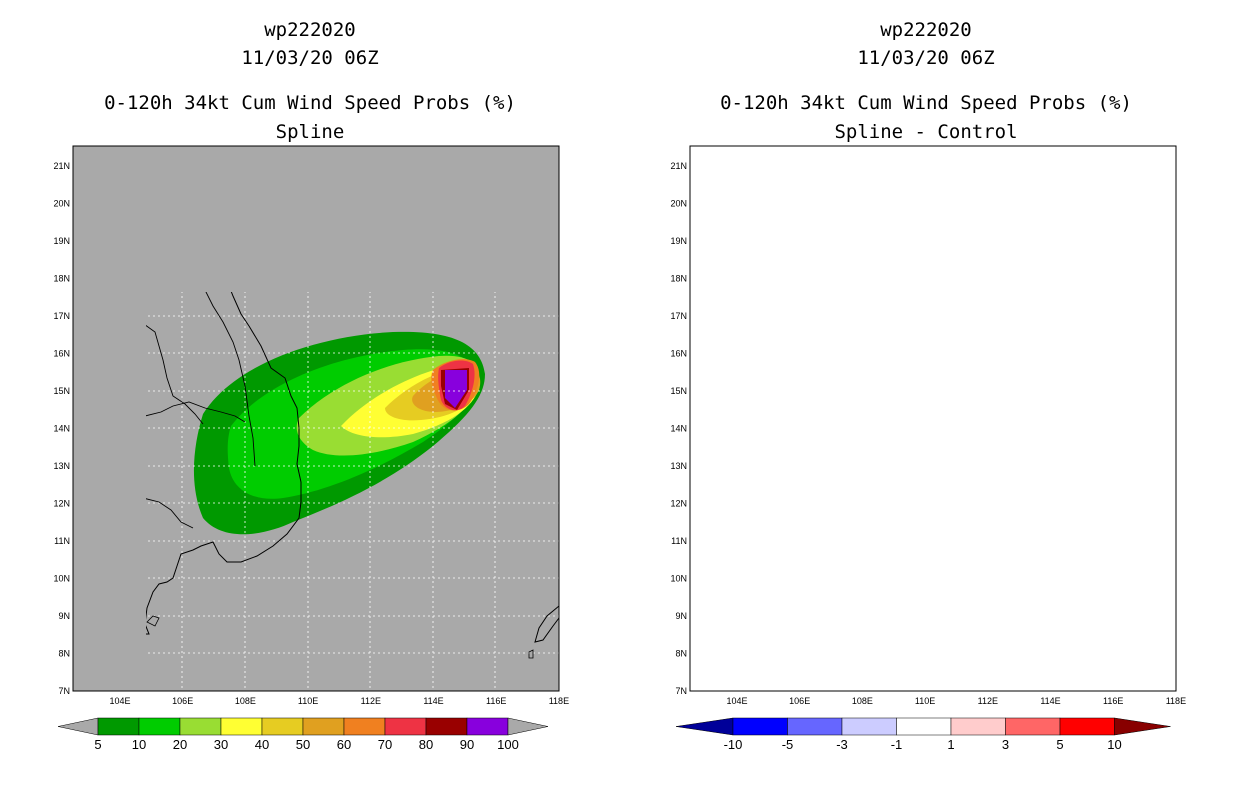  Describe the element at coordinates (1005, 744) in the screenshot. I see `colorbar-label: 3` at that location.